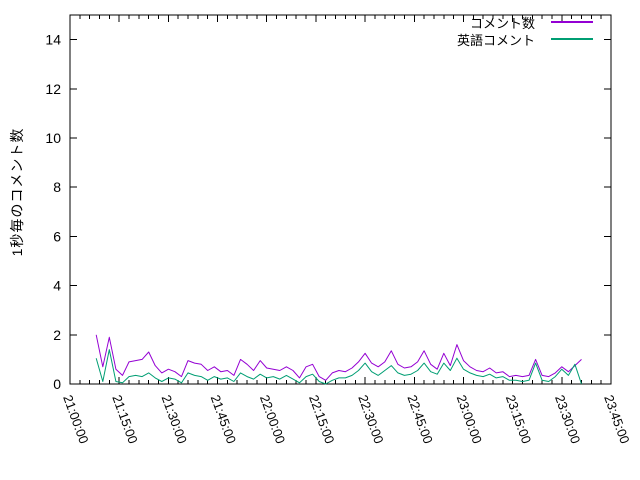  I want to click on y-tick-label: 10, so click(53, 138).